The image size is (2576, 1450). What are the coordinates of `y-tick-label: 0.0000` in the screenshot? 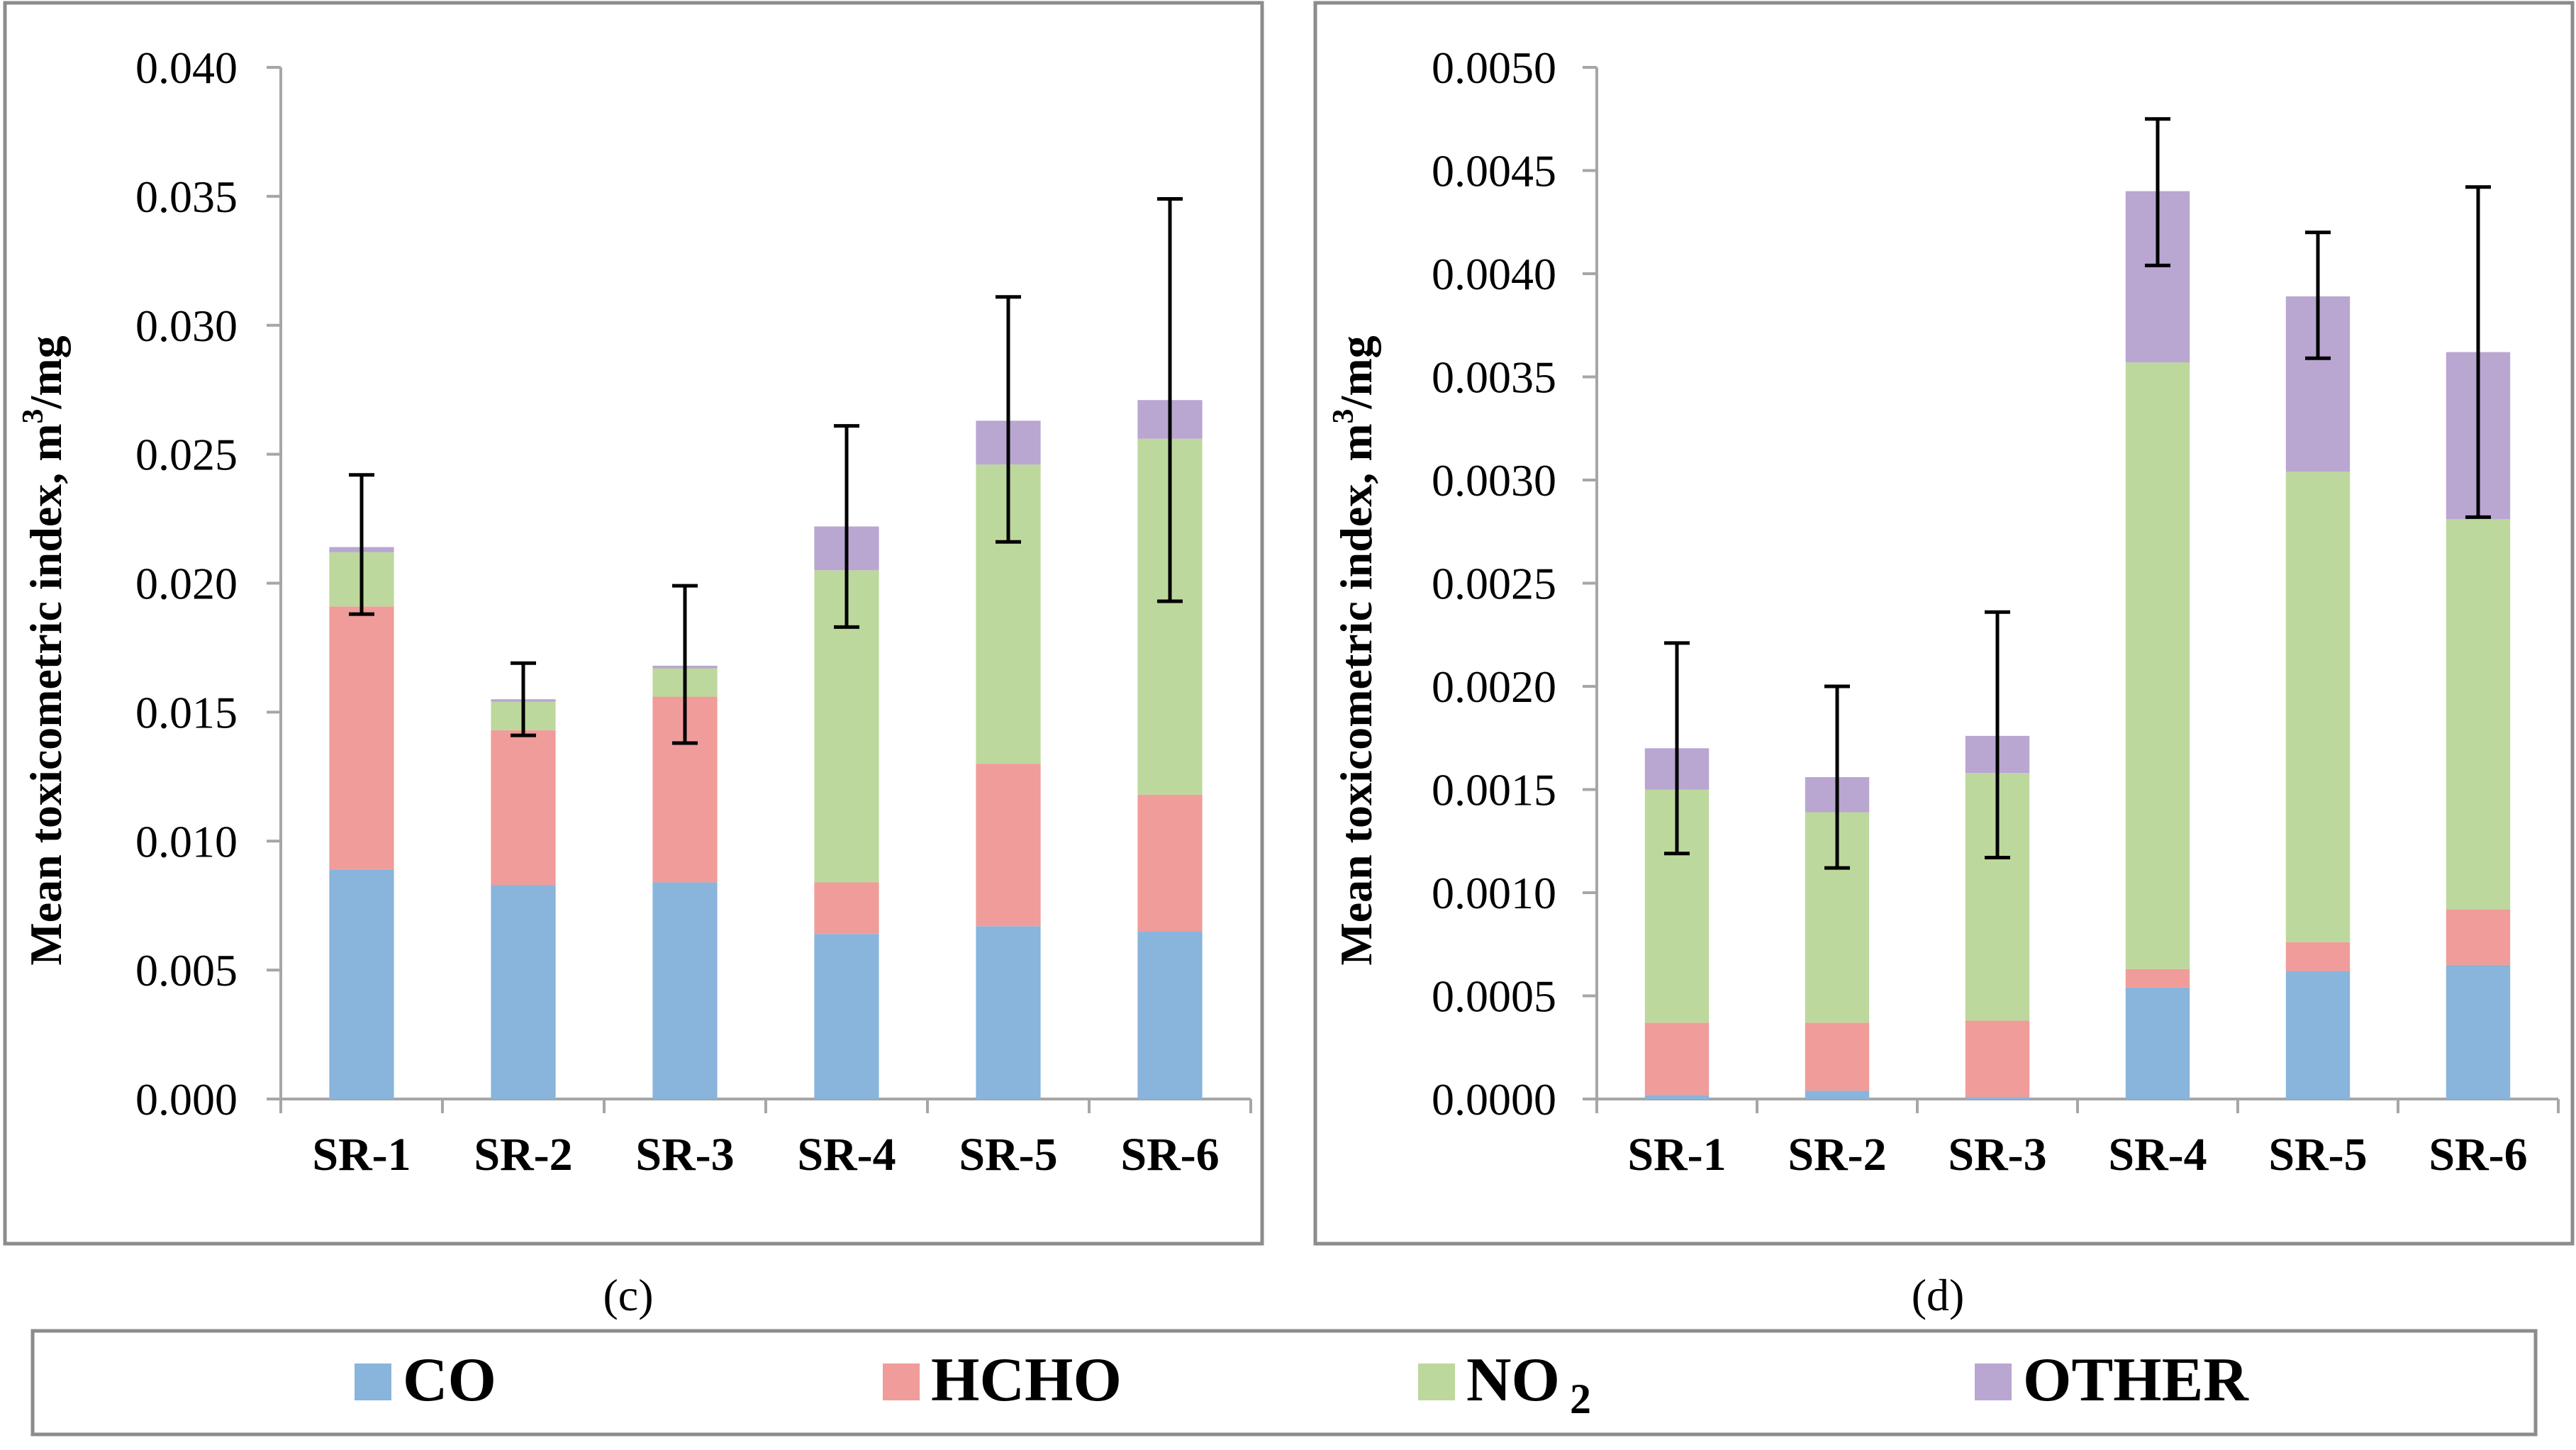 It's located at (1494, 1099).